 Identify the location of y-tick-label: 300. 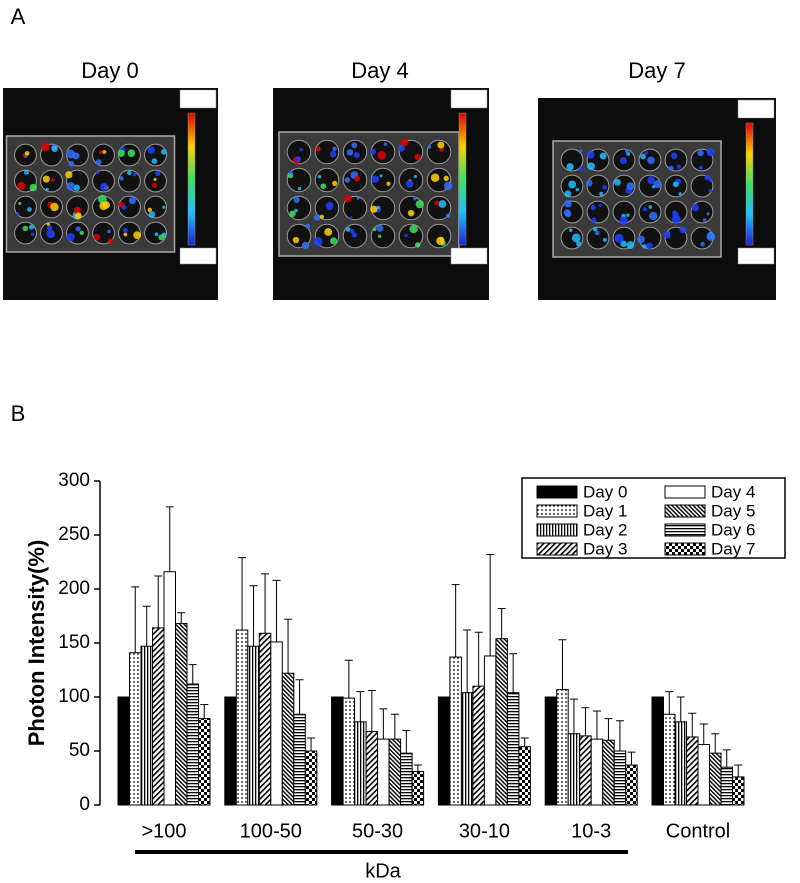
(74, 480).